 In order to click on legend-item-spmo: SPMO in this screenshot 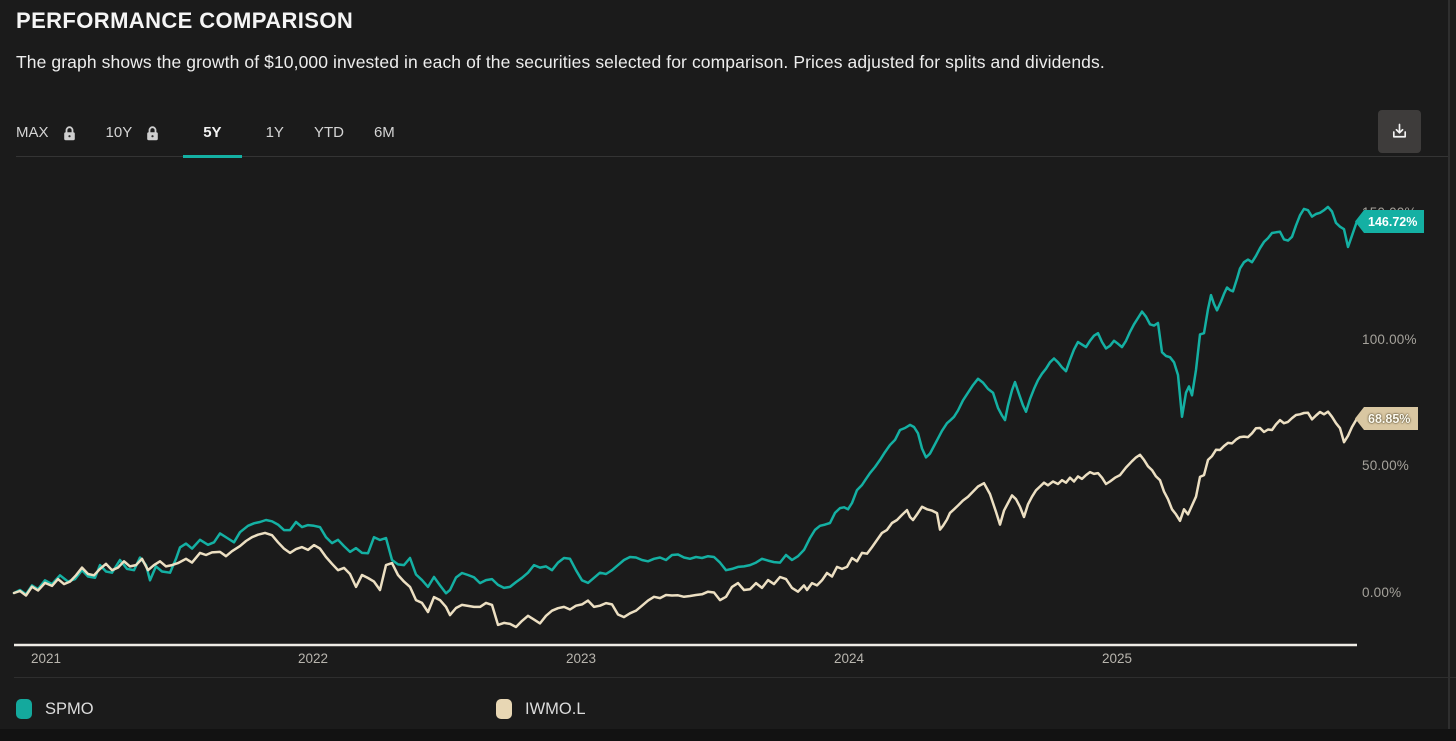, I will do `click(55, 709)`.